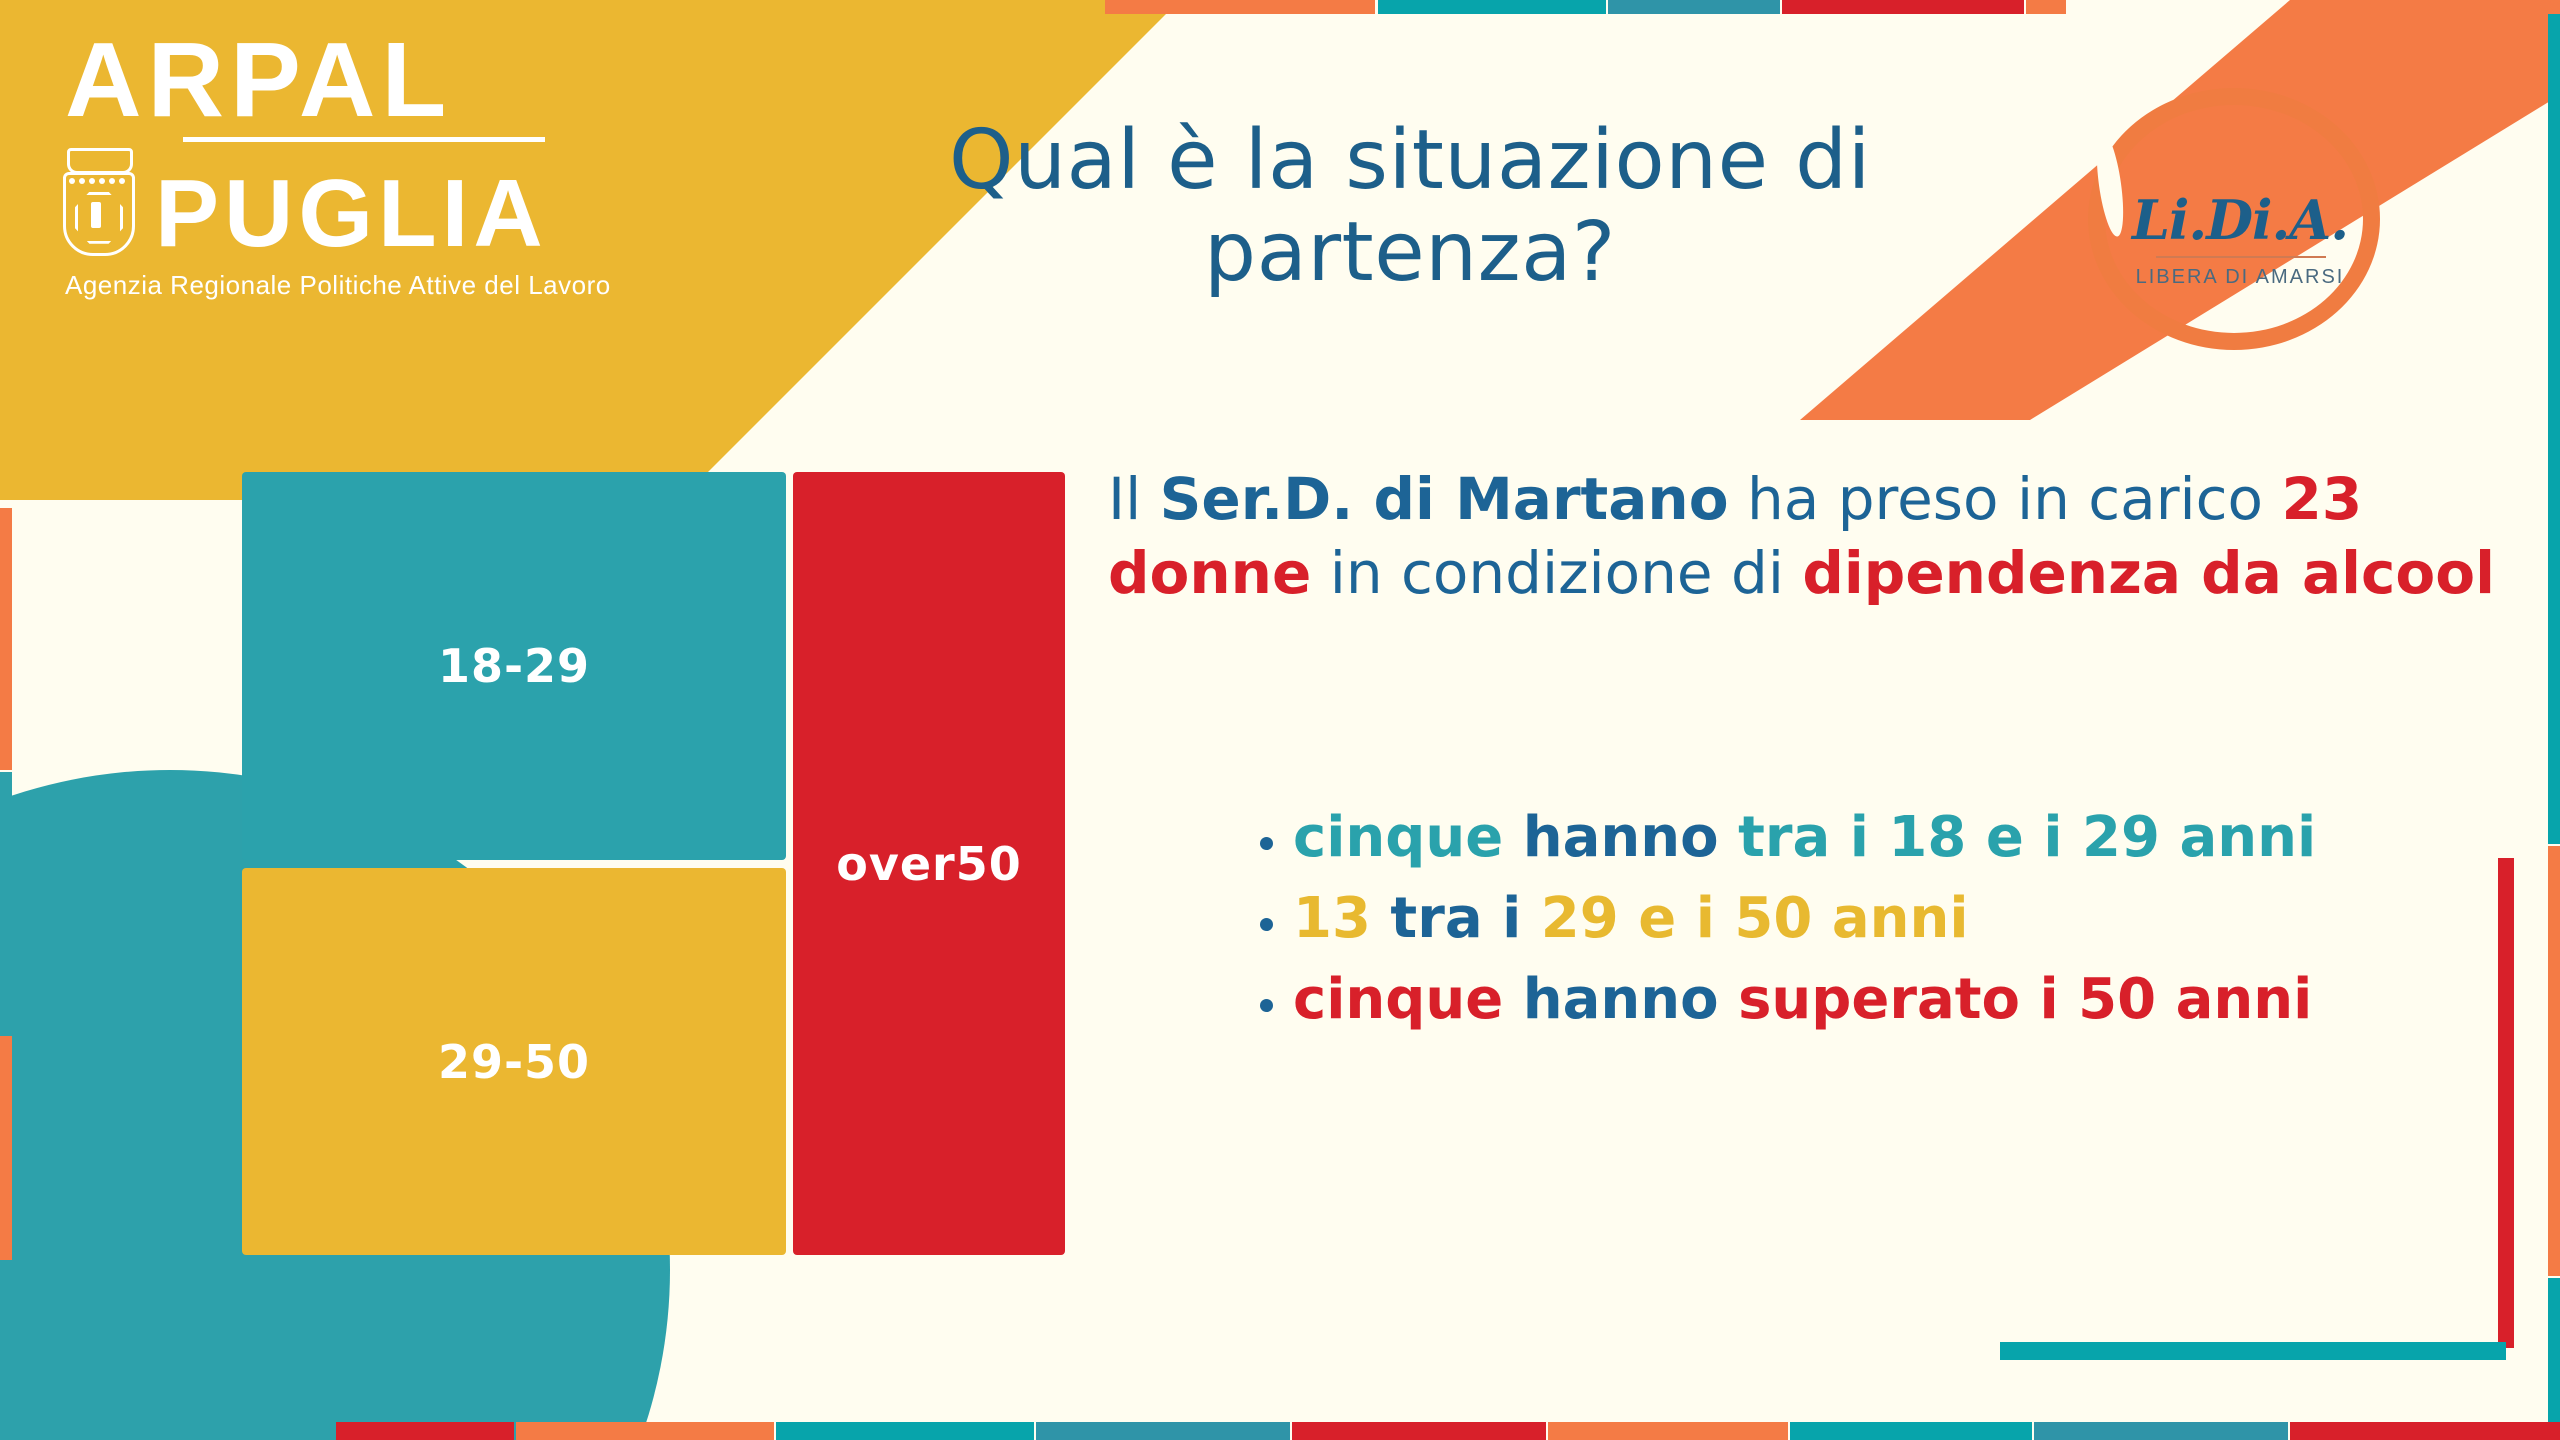 This screenshot has width=2560, height=1440. What do you see at coordinates (364, 139) in the screenshot?
I see `arpal-logo-divider` at bounding box center [364, 139].